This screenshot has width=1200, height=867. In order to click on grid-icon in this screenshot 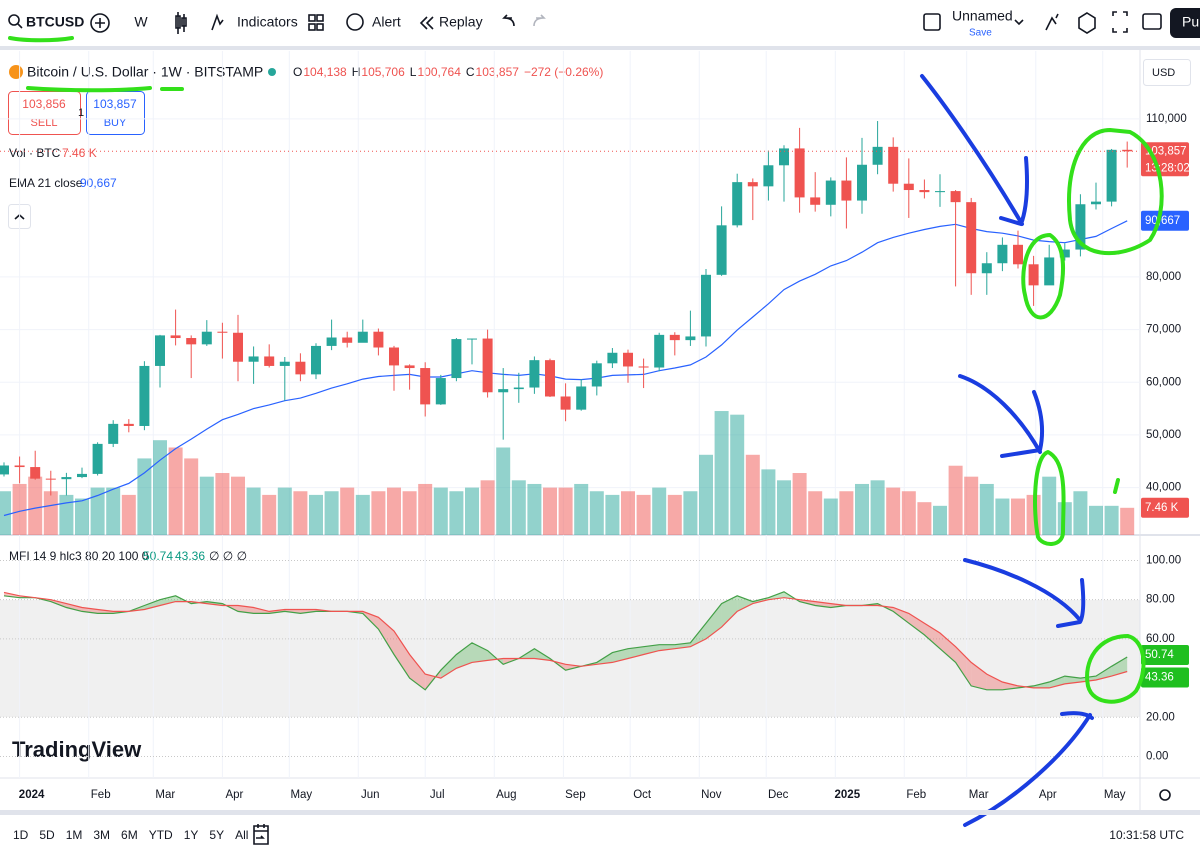, I will do `click(312, 27)`.